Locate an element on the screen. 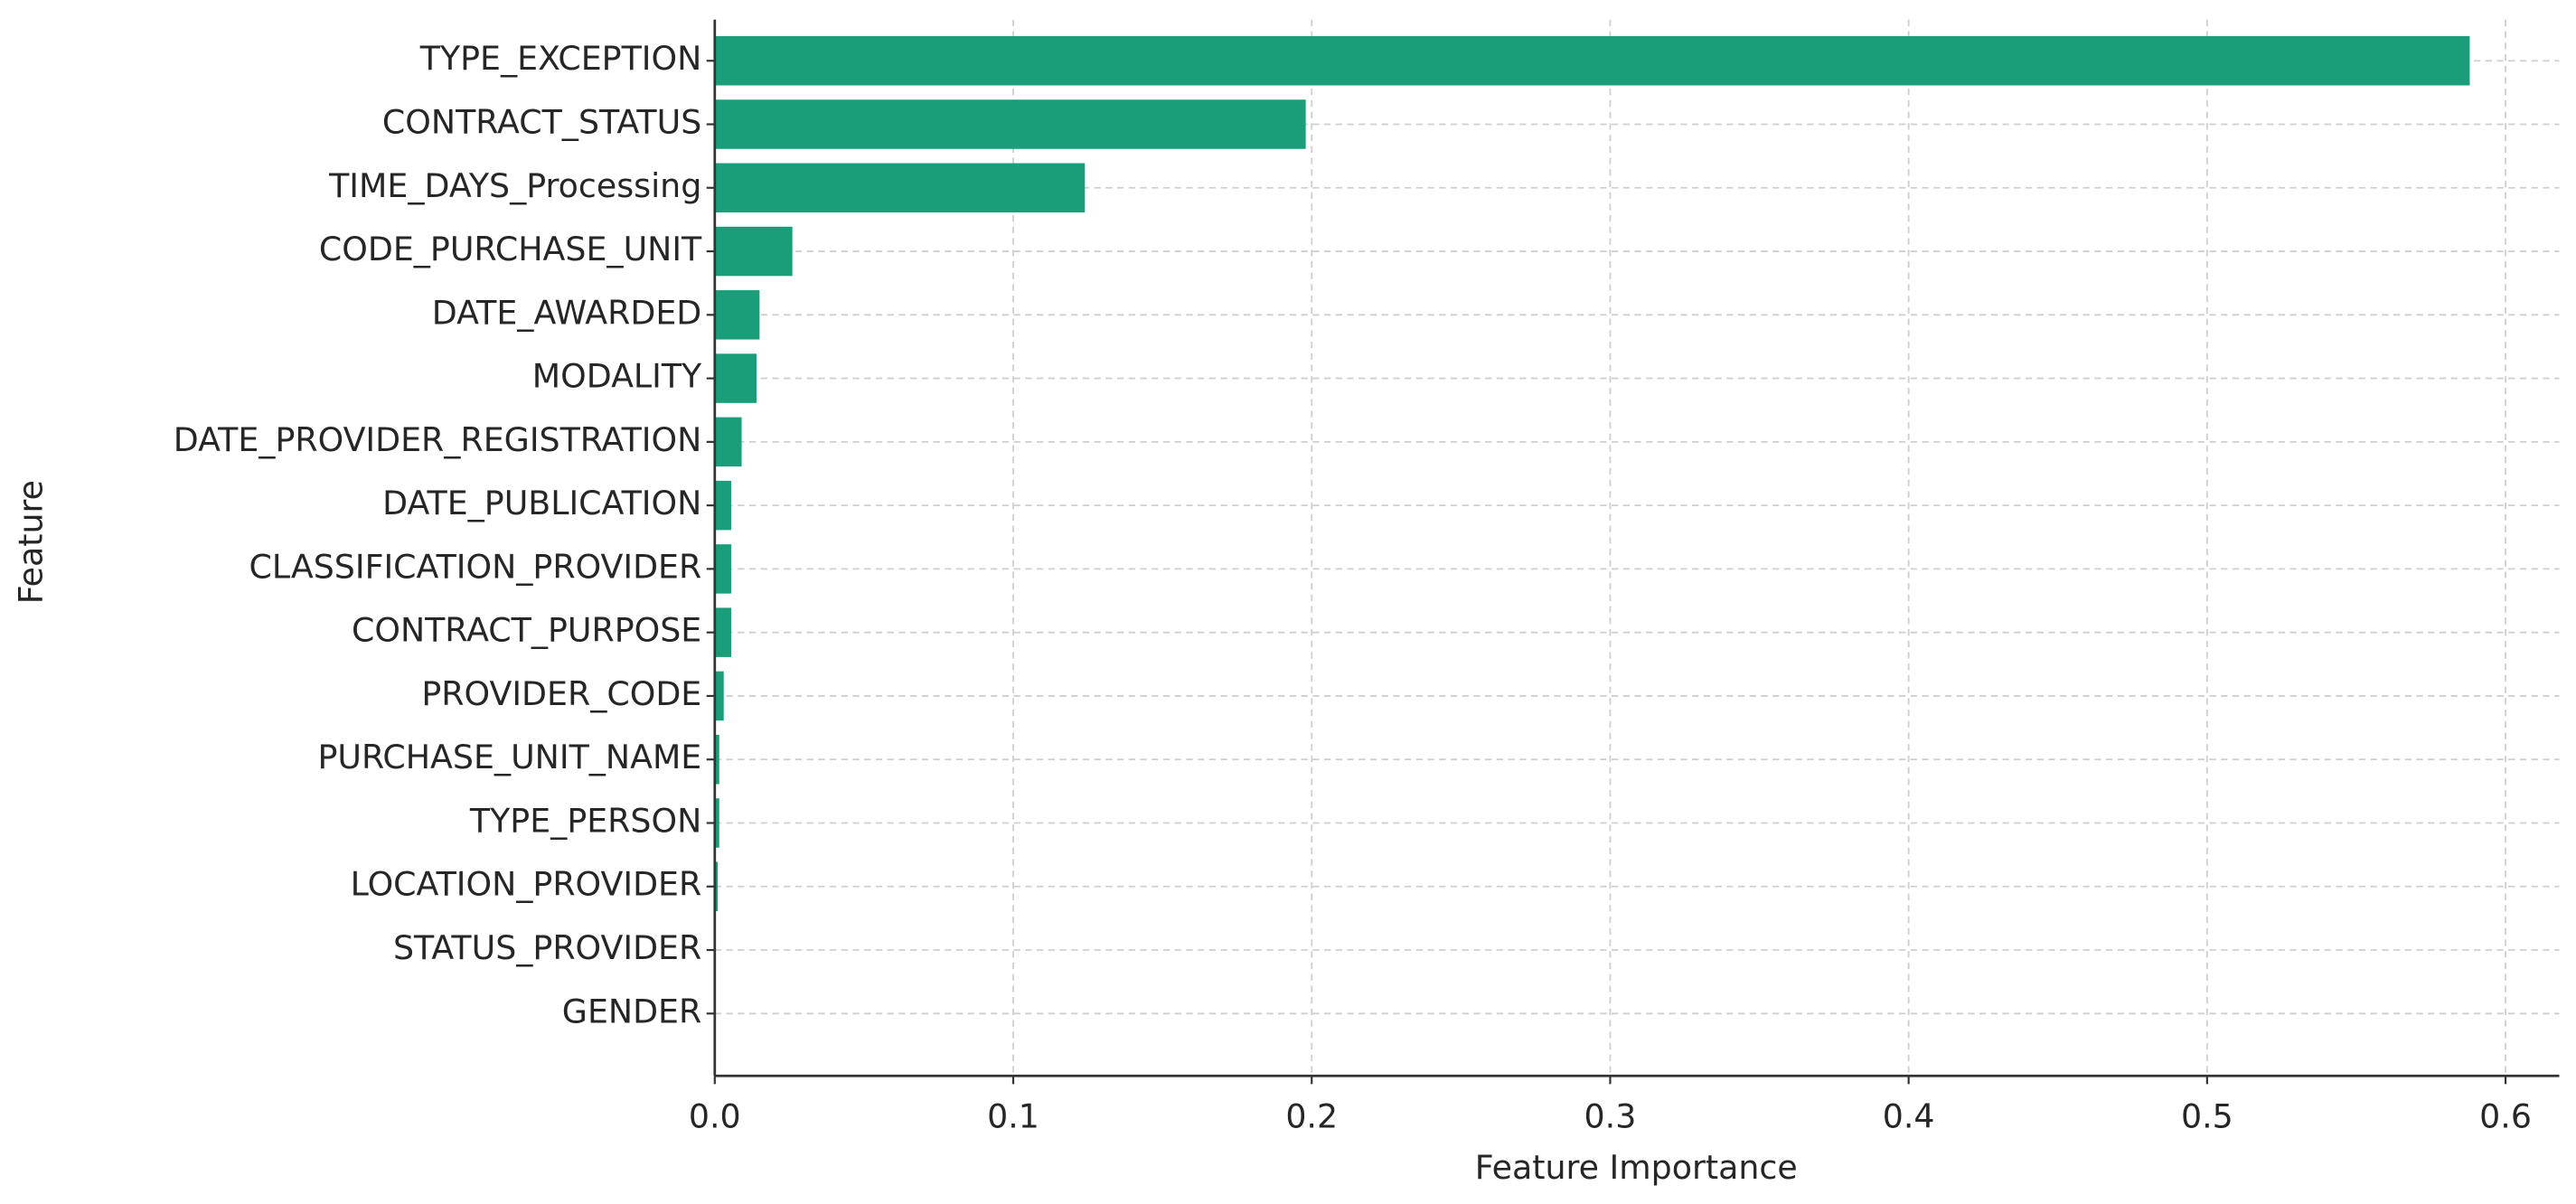  y-tick-label: TIME_DAYS_Processing is located at coordinates (514, 185).